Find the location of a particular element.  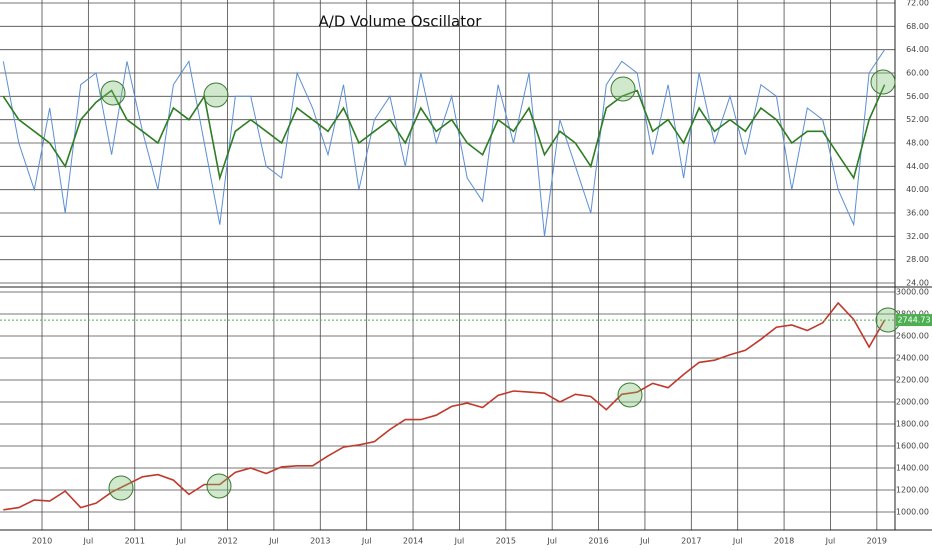

y-tick-label: 36.00 is located at coordinates (917, 213).